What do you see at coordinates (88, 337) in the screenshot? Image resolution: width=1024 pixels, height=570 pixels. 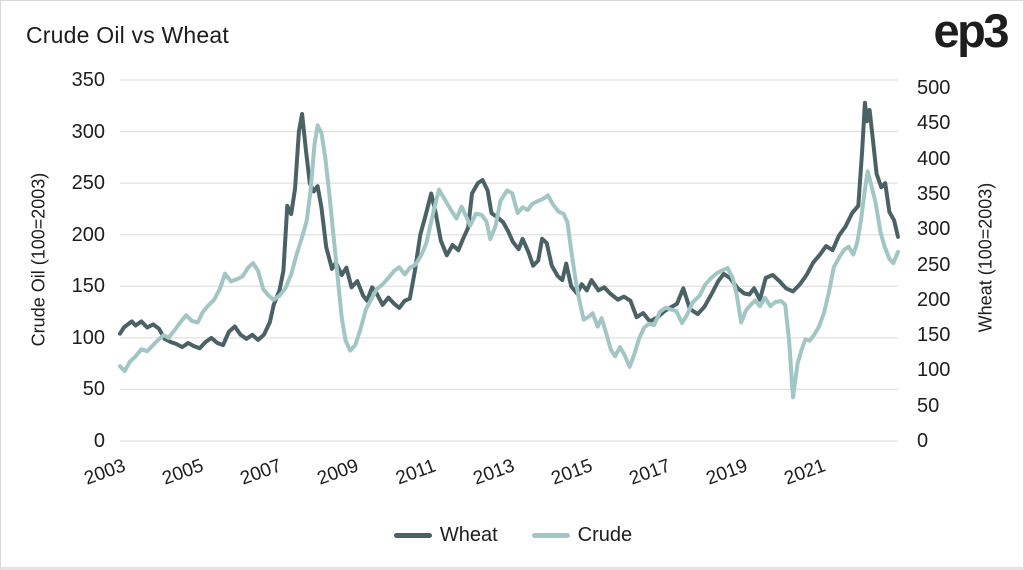 I see `left-axis-tick-label: 100` at bounding box center [88, 337].